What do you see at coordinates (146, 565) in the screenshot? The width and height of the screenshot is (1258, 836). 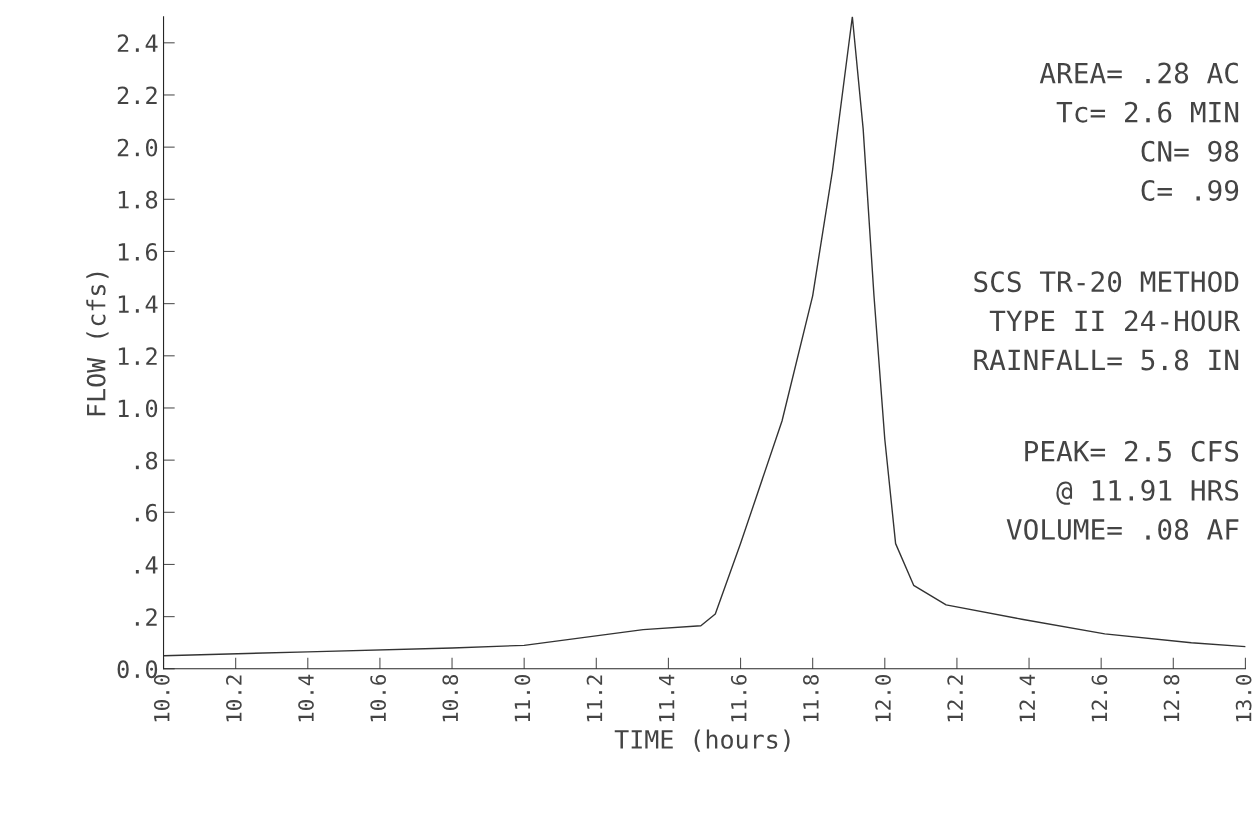 I see `y-tick-label: .4` at bounding box center [146, 565].